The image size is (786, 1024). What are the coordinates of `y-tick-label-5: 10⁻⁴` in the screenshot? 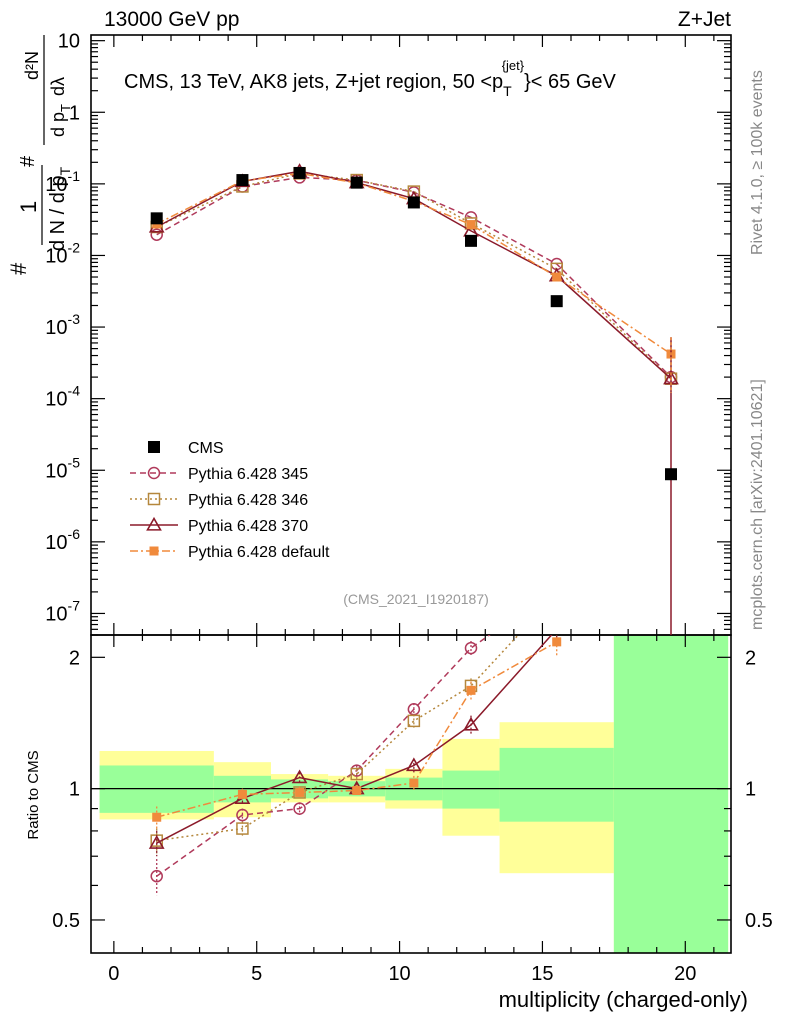 It's located at (62, 397).